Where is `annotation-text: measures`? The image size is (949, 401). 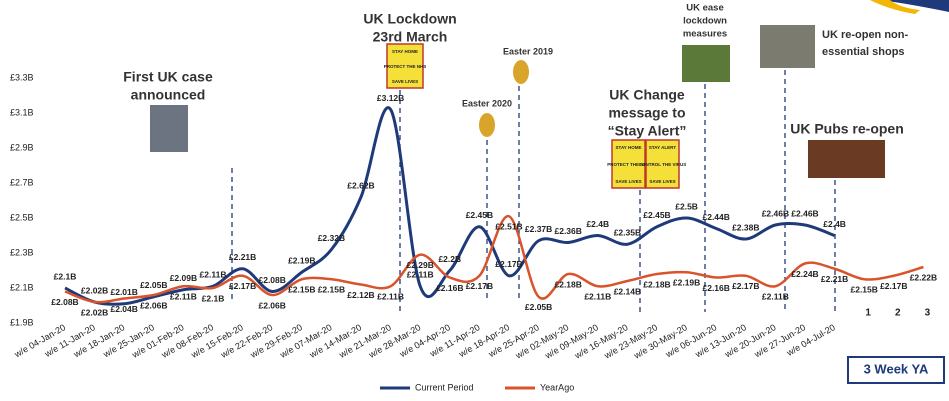 annotation-text: measures is located at coordinates (705, 34).